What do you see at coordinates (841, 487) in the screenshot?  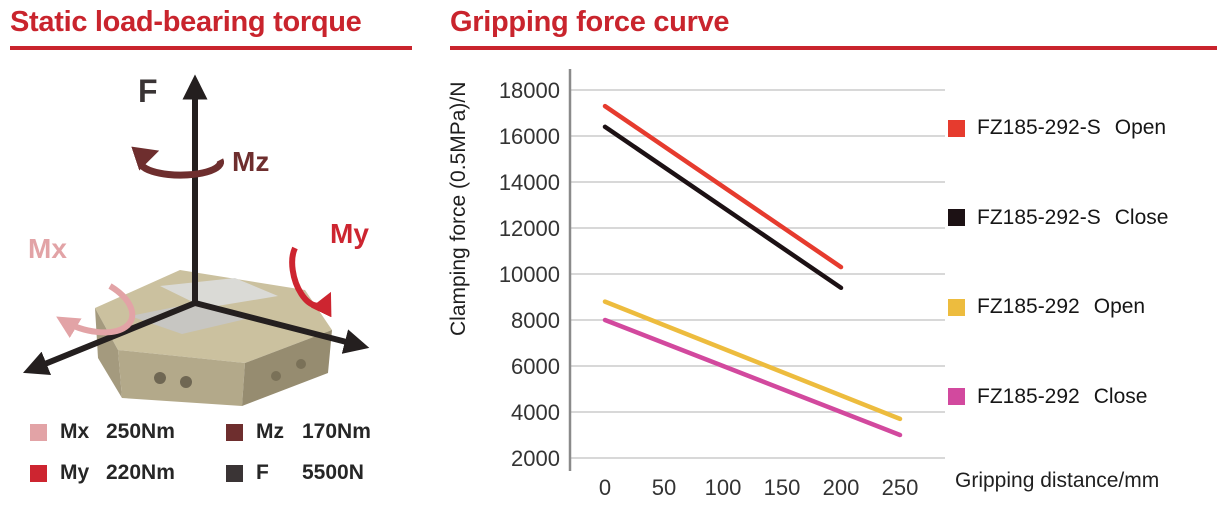 I see `x-tick-label: 200` at bounding box center [841, 487].